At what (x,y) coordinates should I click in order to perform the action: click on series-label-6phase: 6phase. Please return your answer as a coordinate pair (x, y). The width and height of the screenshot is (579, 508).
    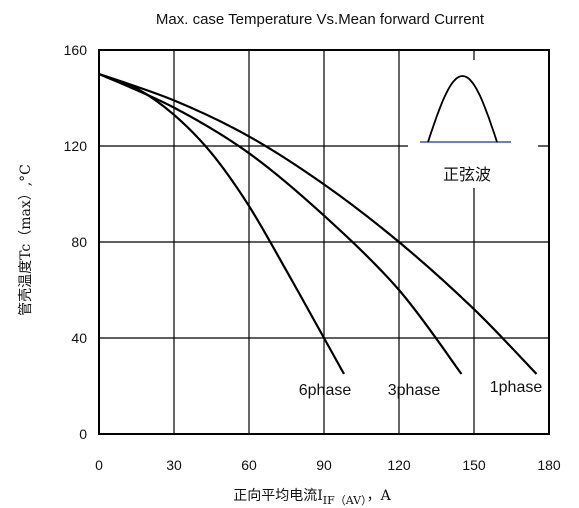
    Looking at the image, I should click on (325, 390).